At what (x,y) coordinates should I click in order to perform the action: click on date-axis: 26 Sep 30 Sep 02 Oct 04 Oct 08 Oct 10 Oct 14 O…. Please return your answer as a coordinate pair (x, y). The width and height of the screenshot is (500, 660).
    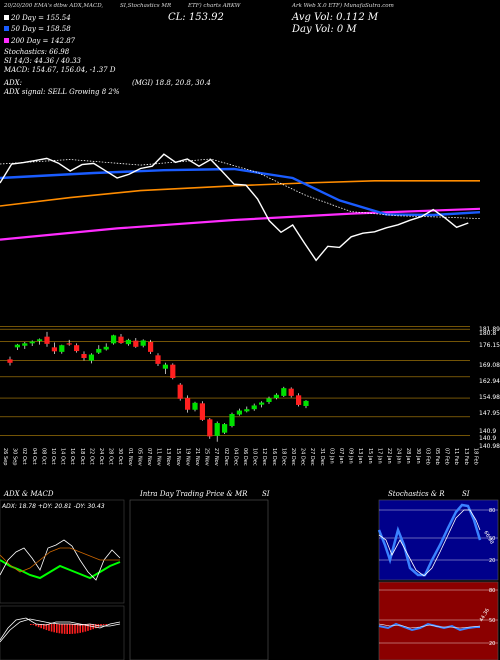
    Looking at the image, I should click on (240, 457).